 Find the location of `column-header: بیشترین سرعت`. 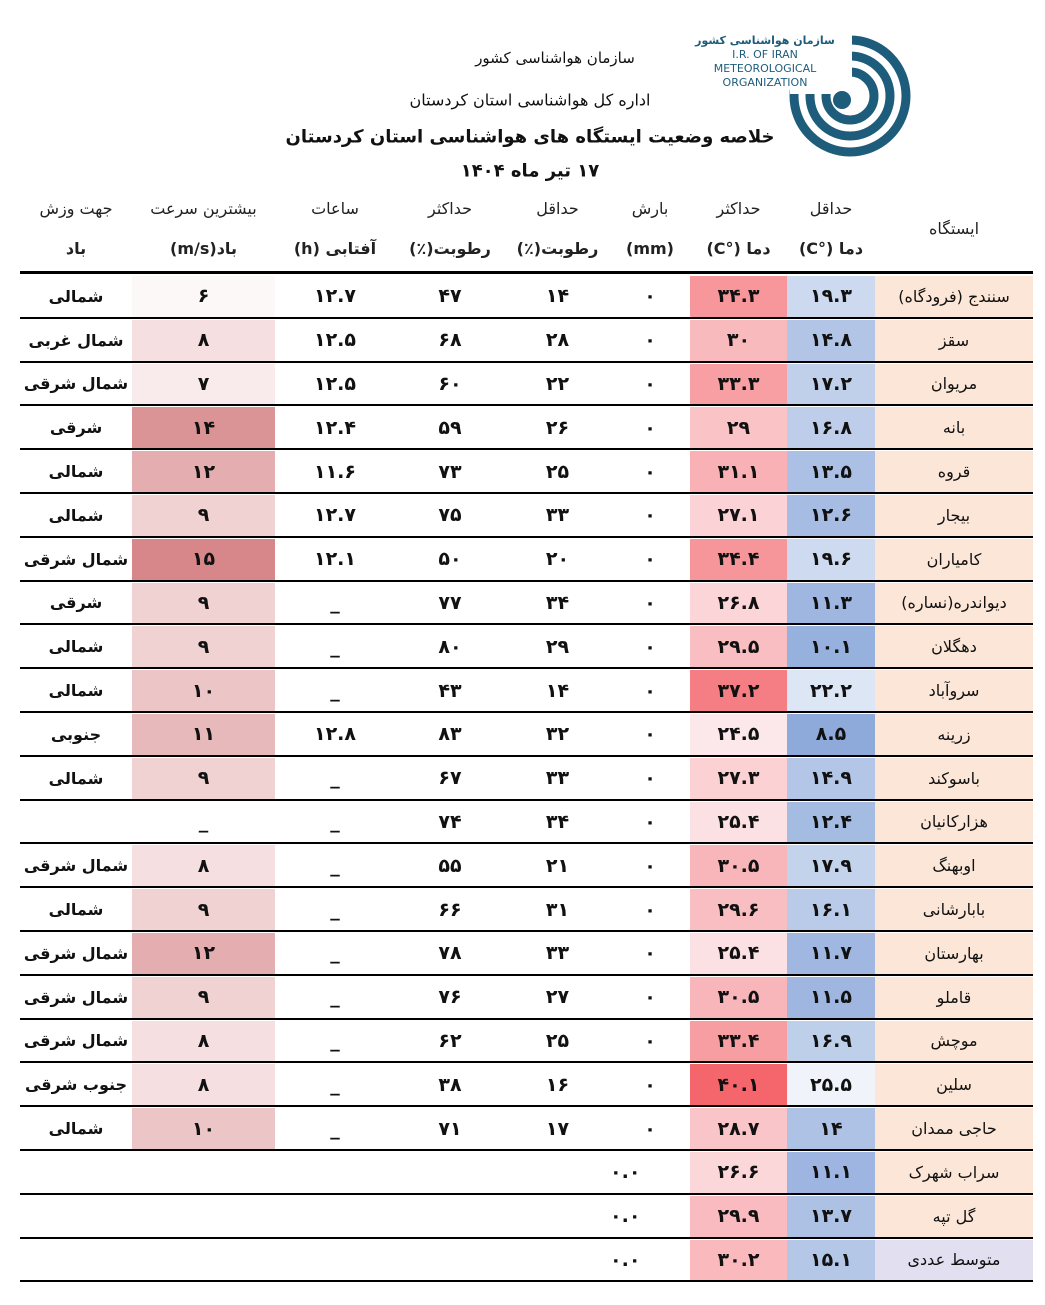

column-header: بیشترین سرعت is located at coordinates (203, 208).